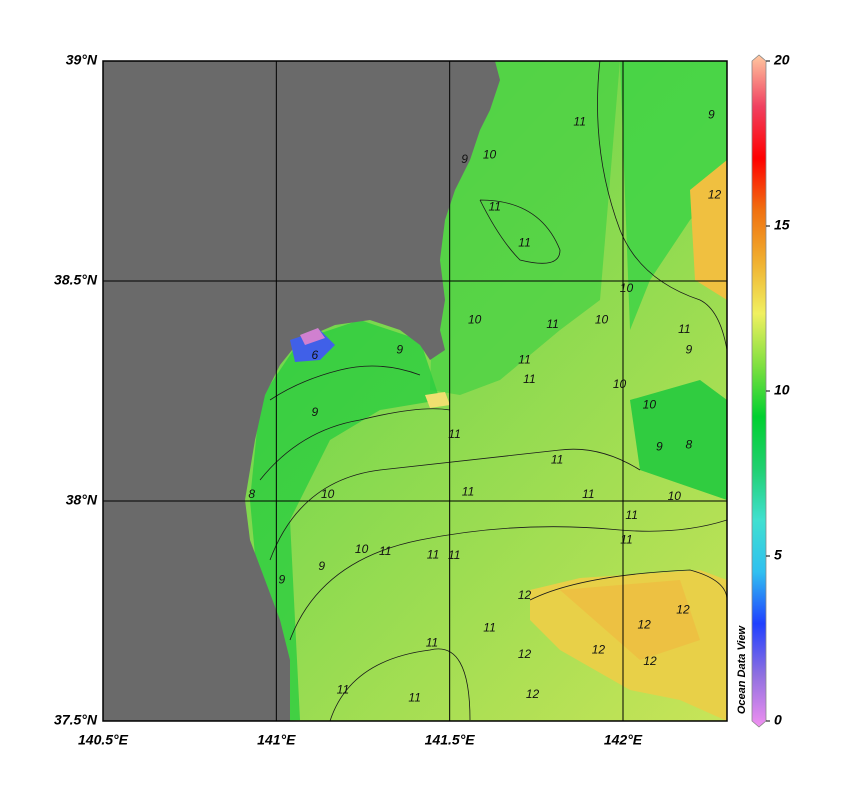  Describe the element at coordinates (623, 740) in the screenshot. I see `x-tick-label: 142°E` at that location.